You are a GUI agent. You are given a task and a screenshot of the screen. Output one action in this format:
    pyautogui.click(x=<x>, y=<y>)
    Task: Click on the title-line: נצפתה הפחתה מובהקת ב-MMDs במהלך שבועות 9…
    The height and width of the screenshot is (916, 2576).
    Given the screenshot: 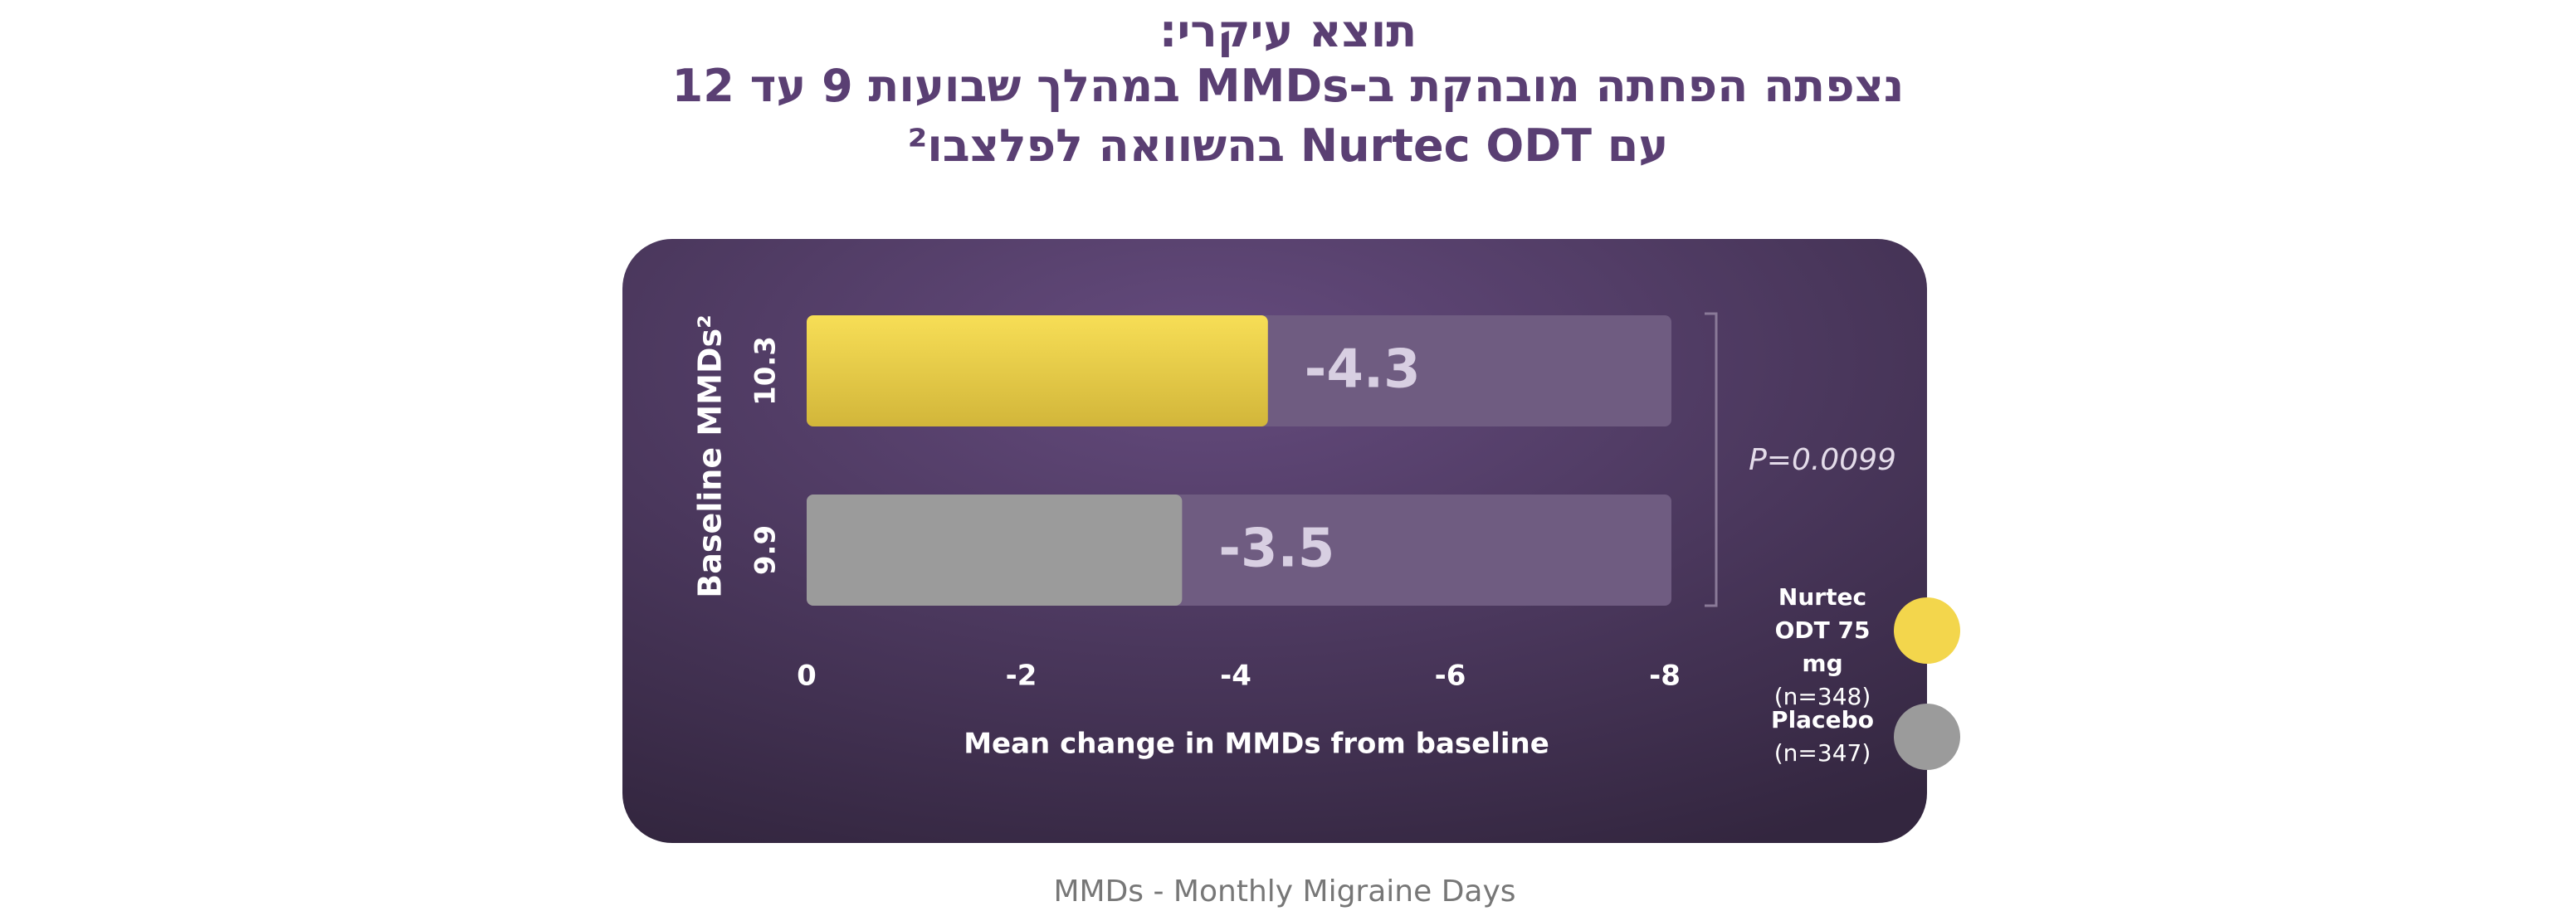 What is the action you would take?
    pyautogui.click(x=1288, y=86)
    